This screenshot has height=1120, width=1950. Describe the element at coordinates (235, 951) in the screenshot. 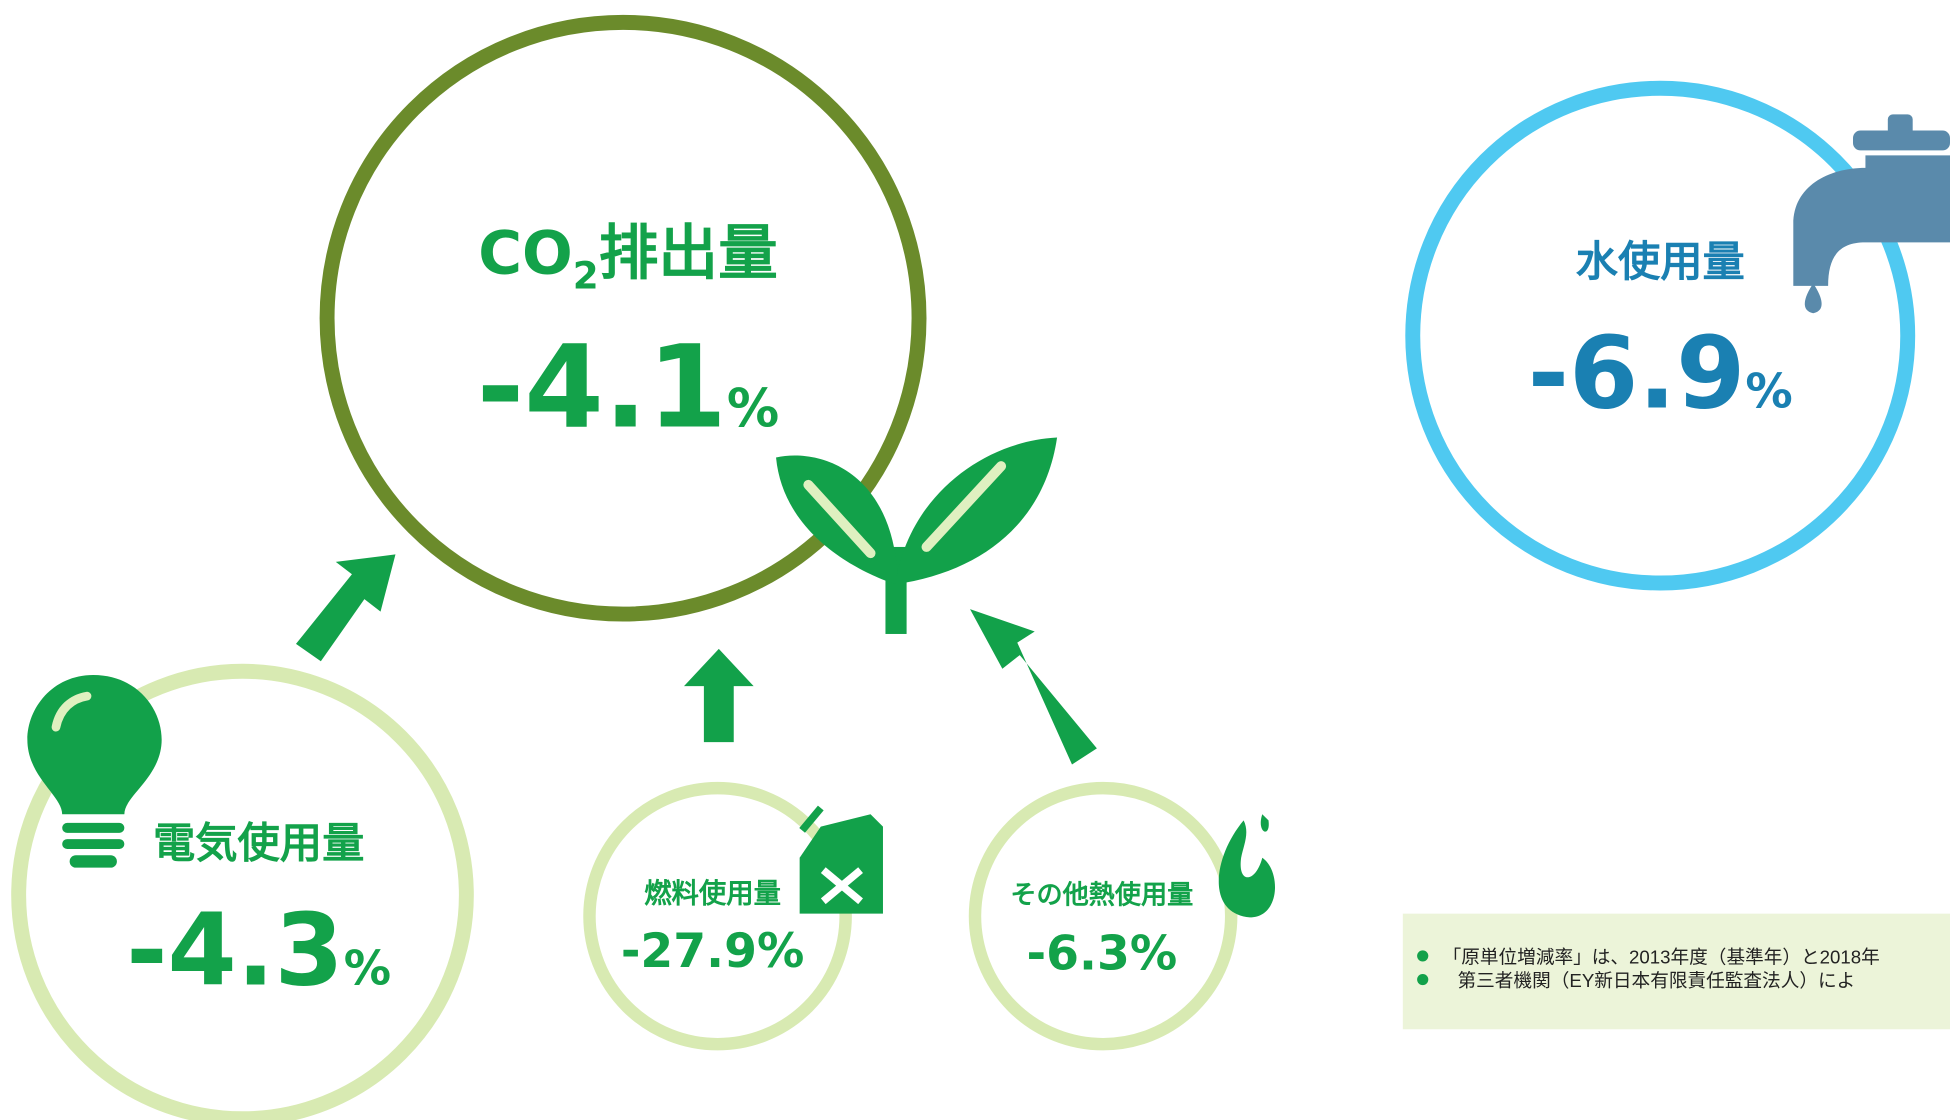

I see `value: -4.3` at that location.